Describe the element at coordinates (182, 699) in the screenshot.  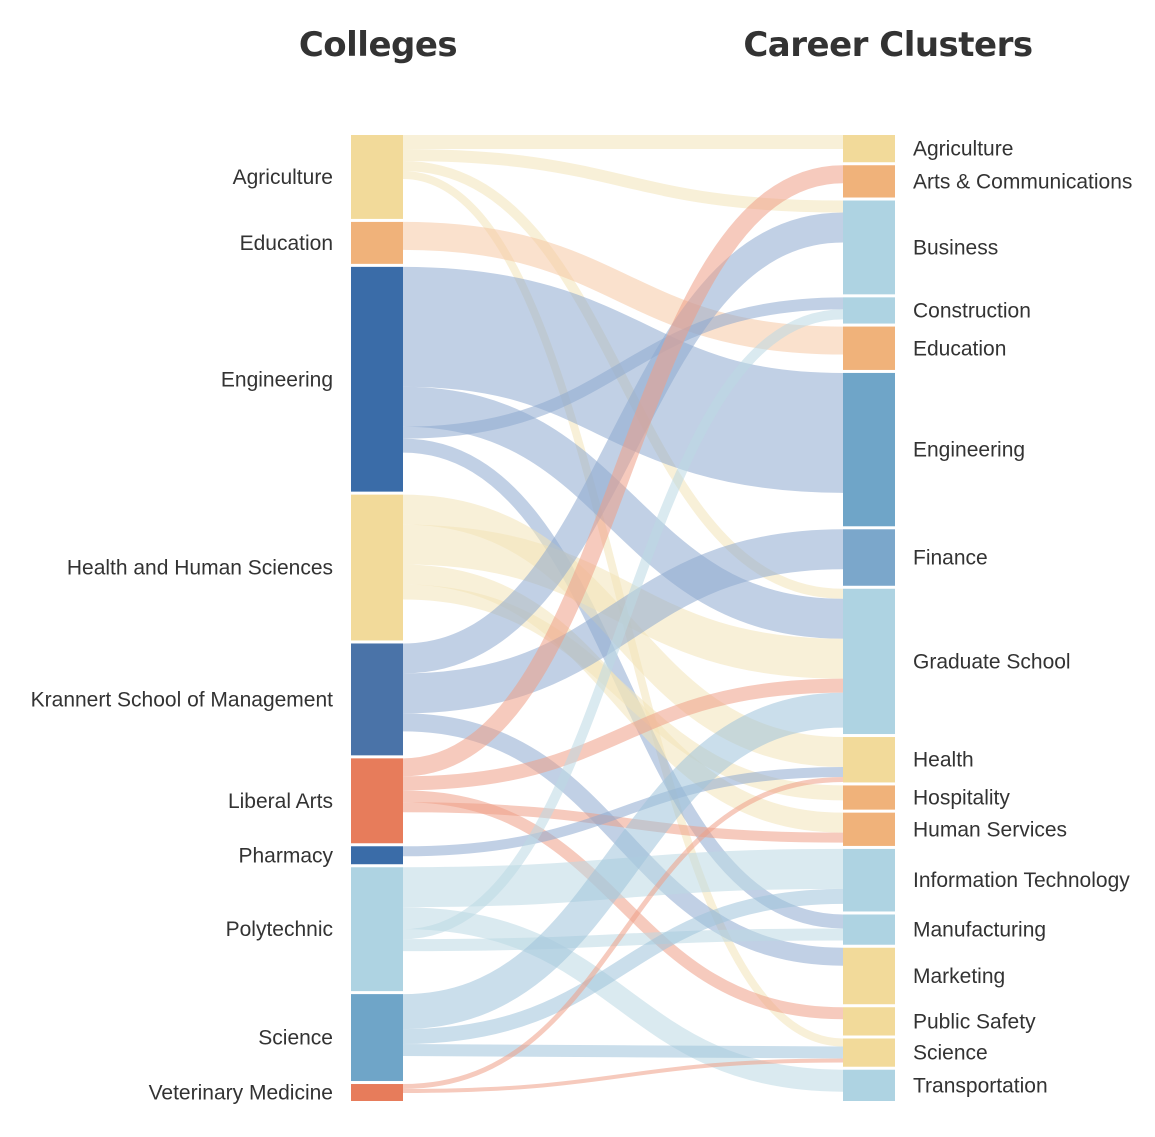
I see `college-label-krannert-school-of-management: Krannert School of Management` at that location.